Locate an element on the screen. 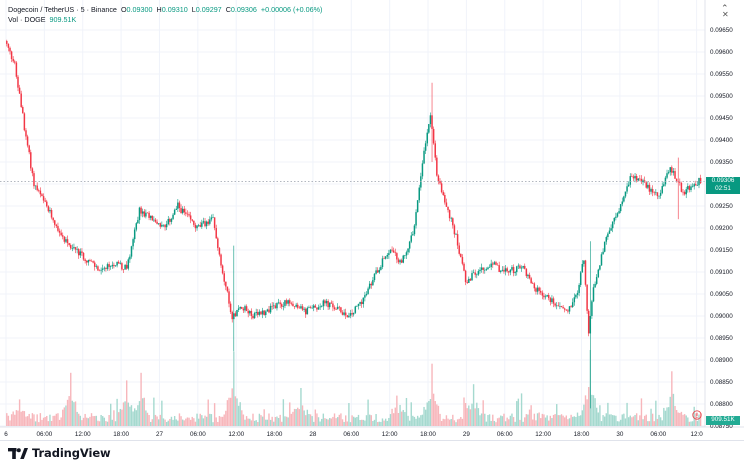 Image resolution: width=744 pixels, height=464 pixels. x-tick-label: 27 is located at coordinates (160, 434).